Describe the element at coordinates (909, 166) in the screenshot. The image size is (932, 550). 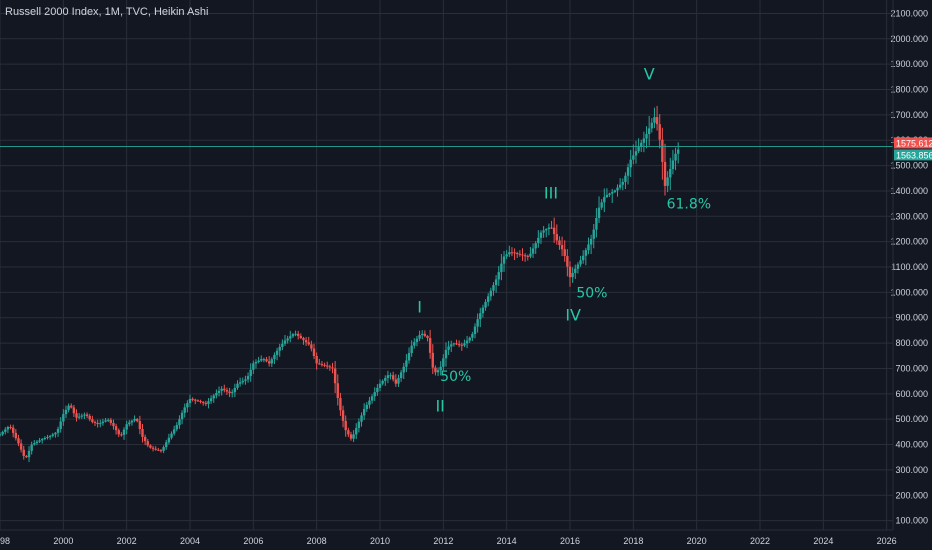
I see `y-tick-label: 1500.000` at that location.